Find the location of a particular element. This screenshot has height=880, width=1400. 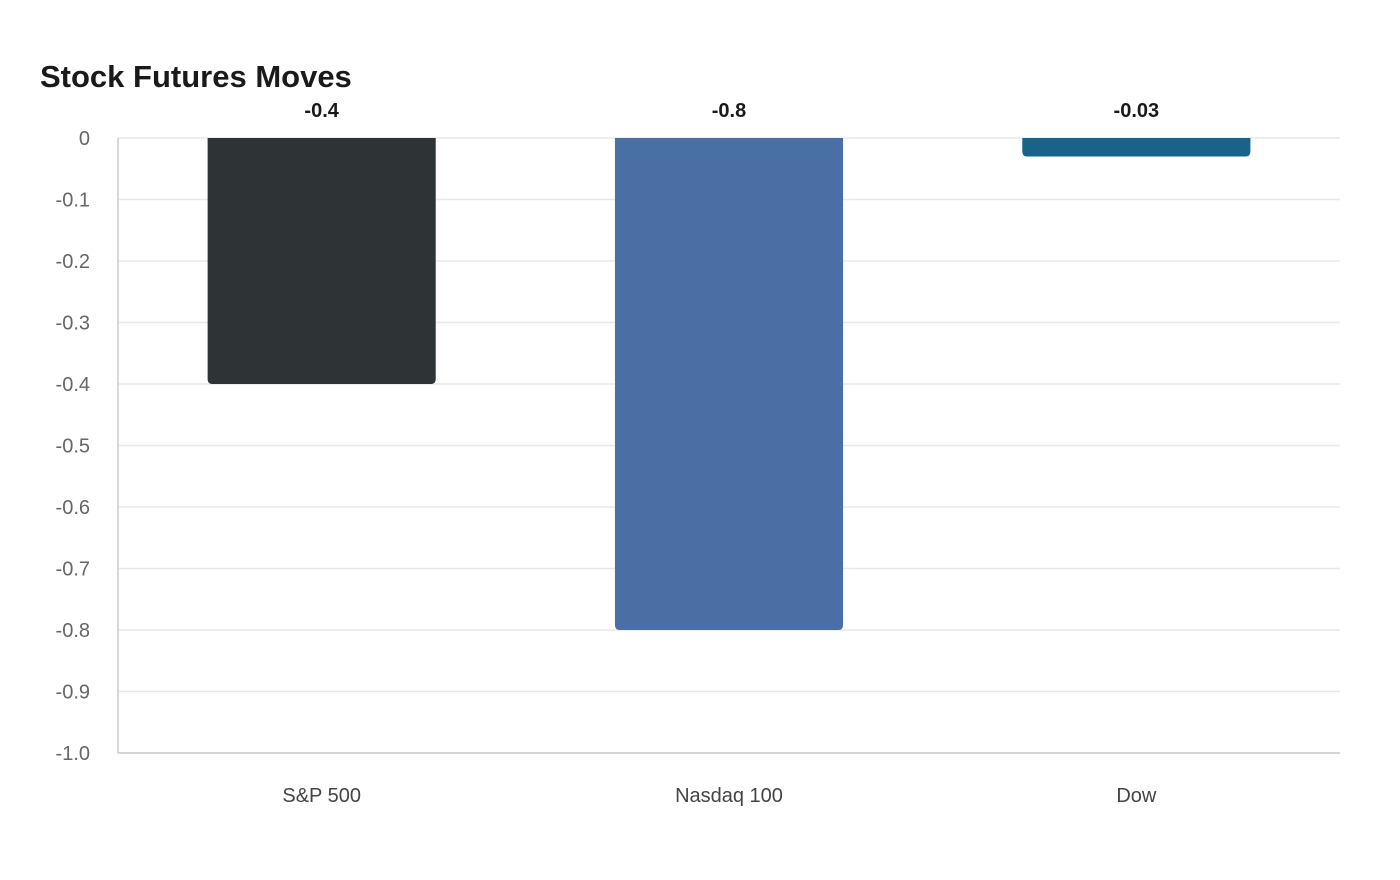

category-label: Nasdaq 100 is located at coordinates (729, 796).